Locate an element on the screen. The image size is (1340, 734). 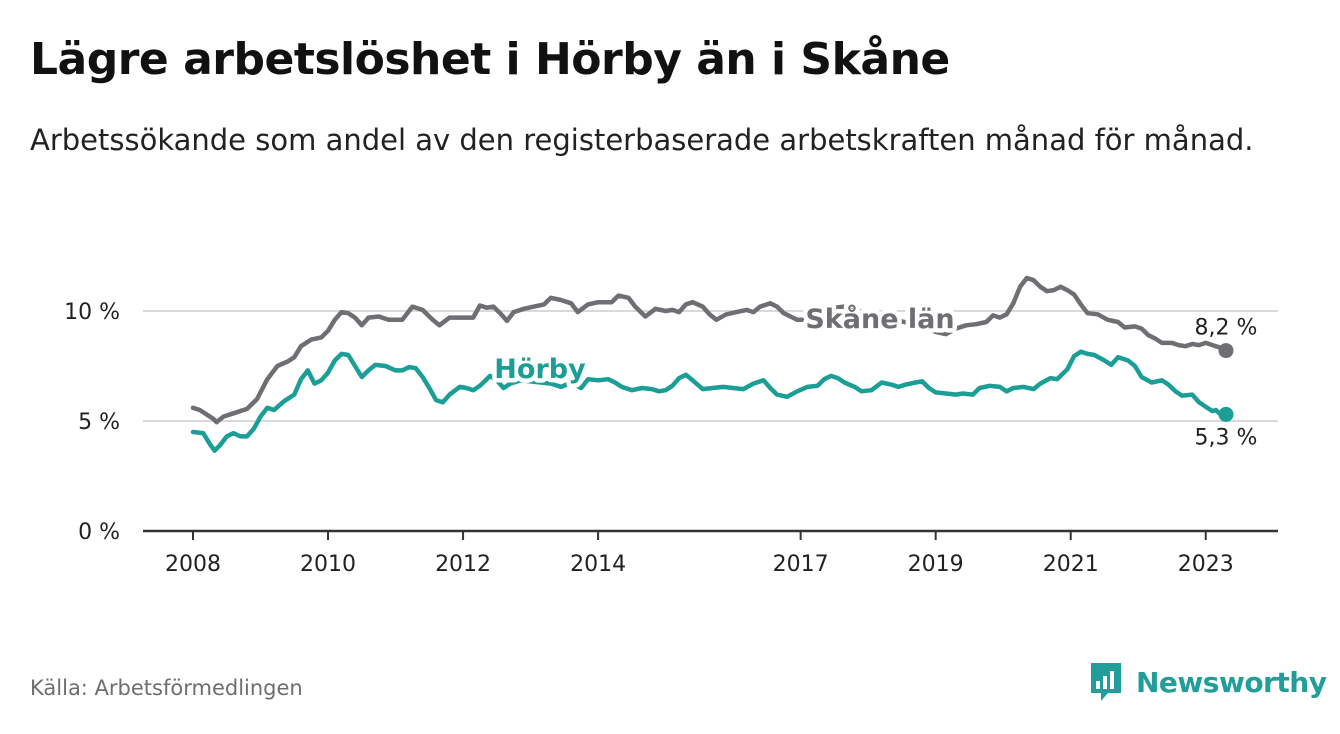
series-name-label: Skåne län is located at coordinates (879, 319).